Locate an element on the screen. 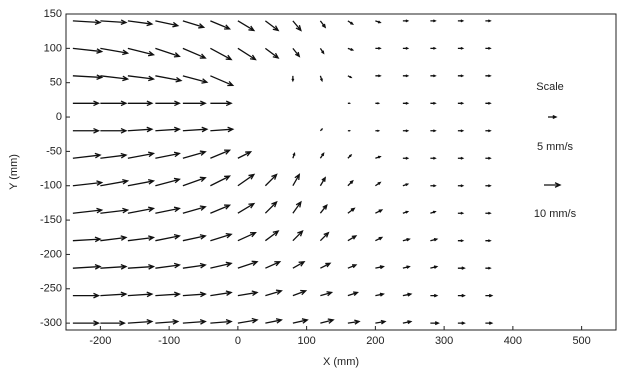  y-tick-label: 50 is located at coordinates (56, 83).